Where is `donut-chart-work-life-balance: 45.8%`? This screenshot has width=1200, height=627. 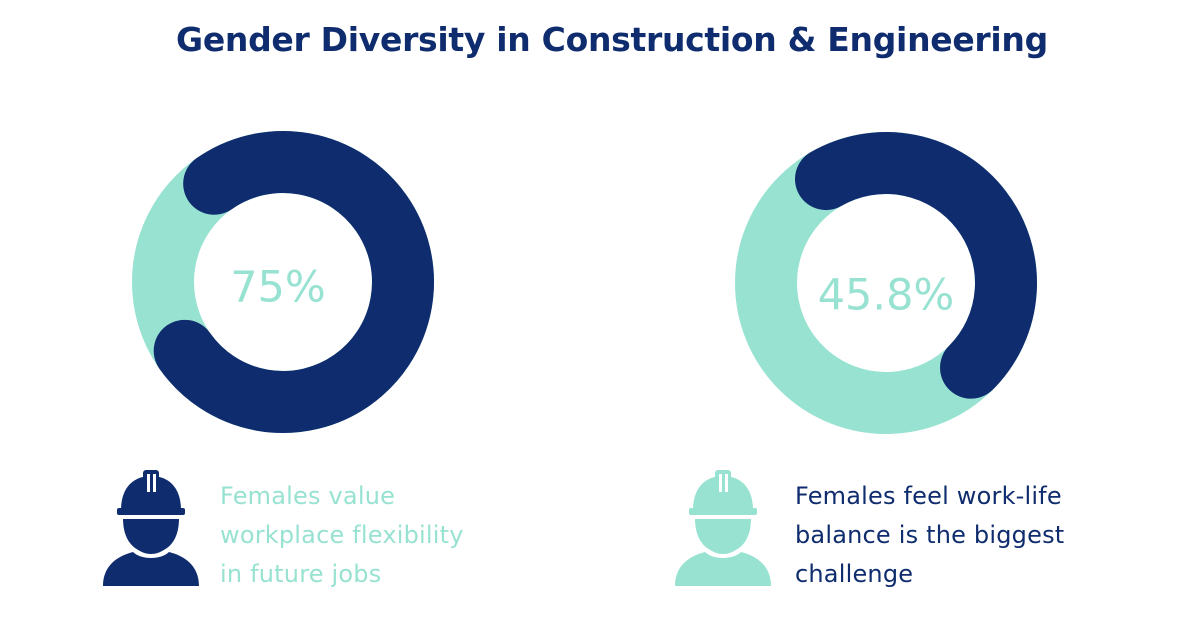 donut-chart-work-life-balance: 45.8% is located at coordinates (886, 283).